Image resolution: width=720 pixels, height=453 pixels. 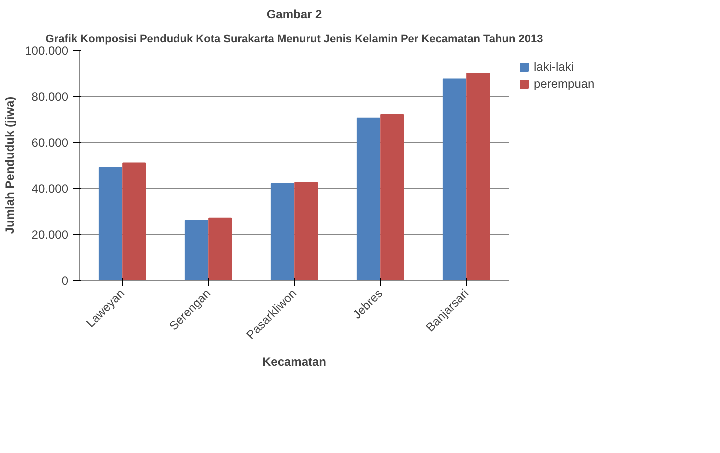 What do you see at coordinates (50, 97) in the screenshot?
I see `y-tick-label: 80.000` at bounding box center [50, 97].